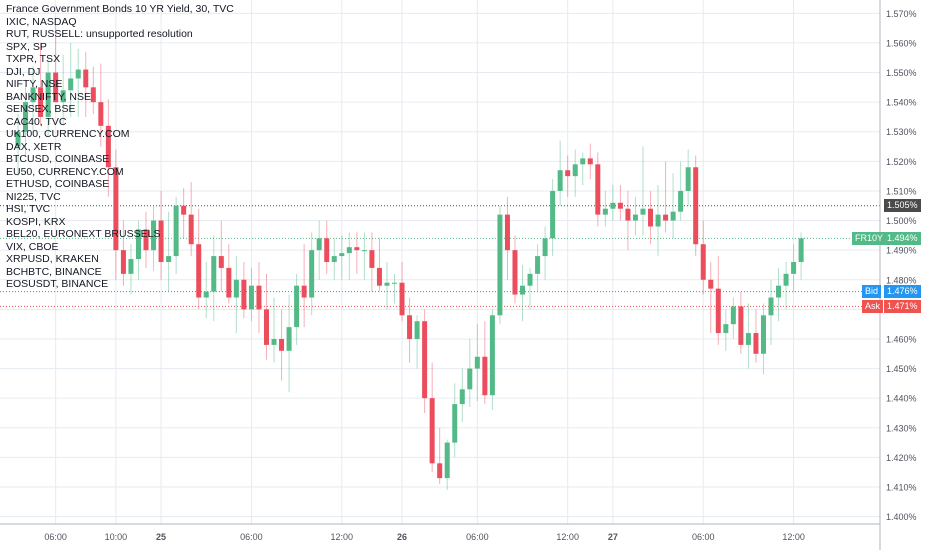 The image size is (932, 550). What do you see at coordinates (58, 159) in the screenshot?
I see `legend-symbol: BTCUSD, COINBASE` at bounding box center [58, 159].